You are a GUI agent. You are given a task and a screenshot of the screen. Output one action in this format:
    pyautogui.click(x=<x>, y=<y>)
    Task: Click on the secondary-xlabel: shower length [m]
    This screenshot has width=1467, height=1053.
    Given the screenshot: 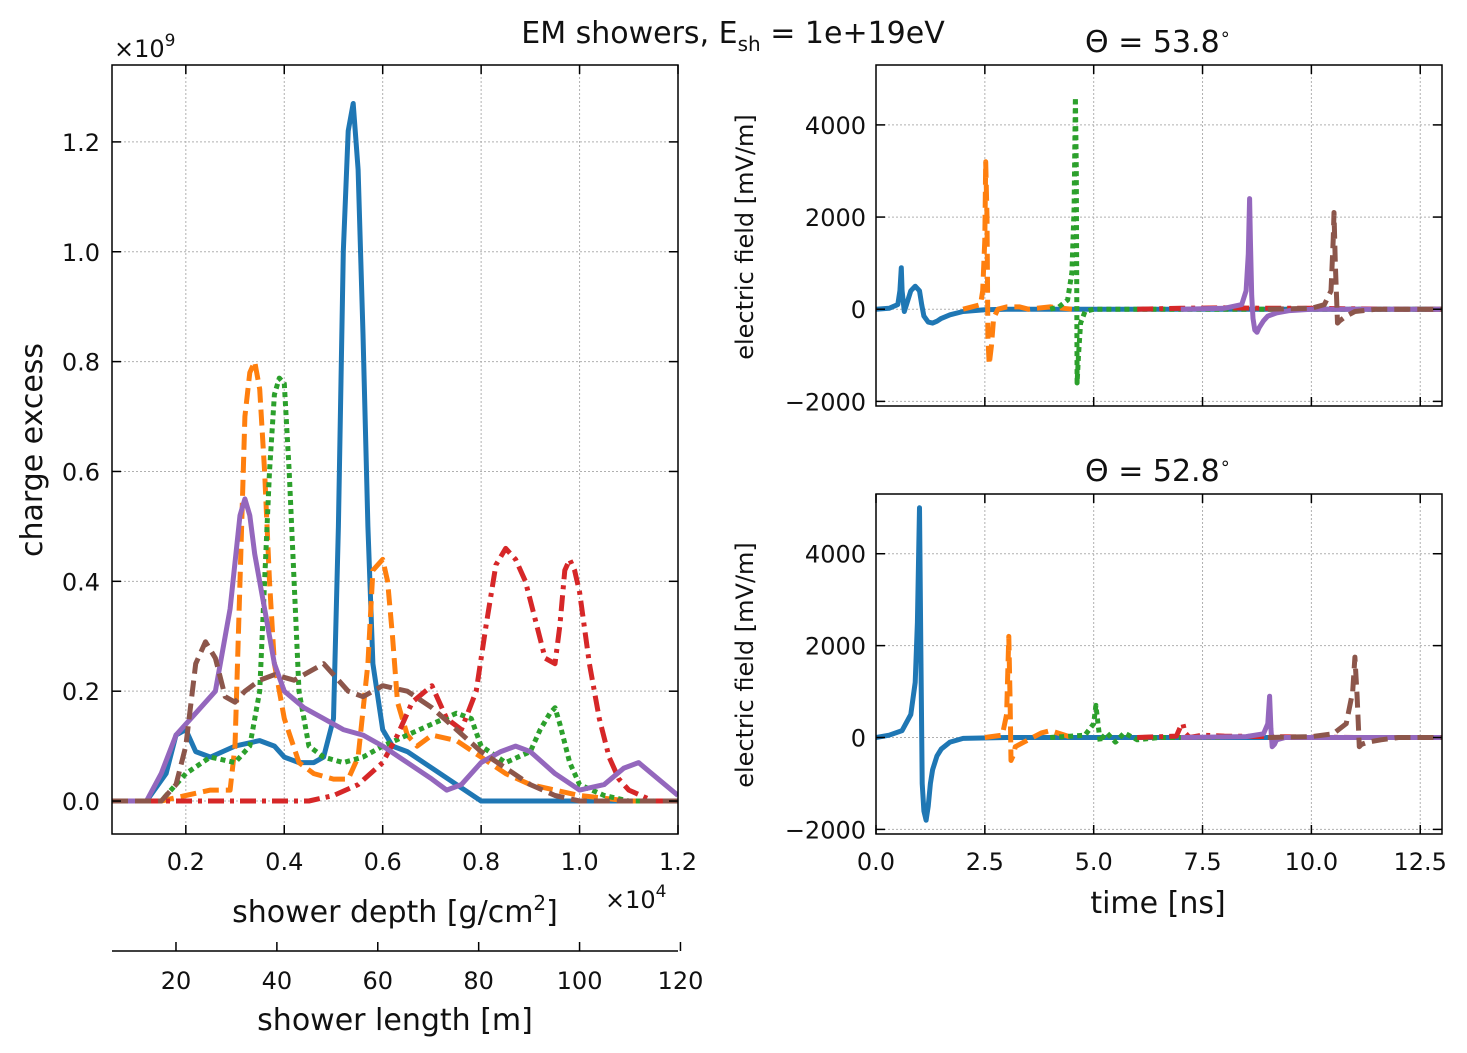 What is the action you would take?
    pyautogui.click(x=395, y=1020)
    